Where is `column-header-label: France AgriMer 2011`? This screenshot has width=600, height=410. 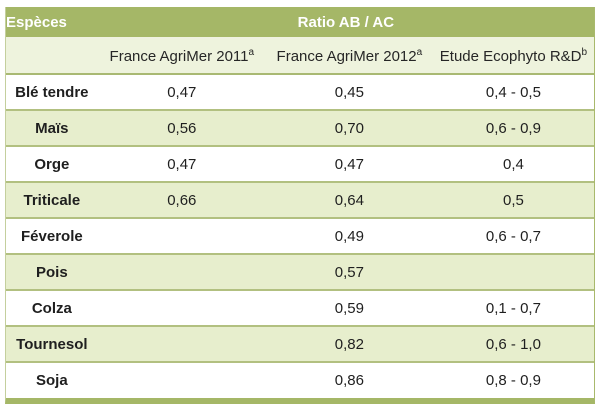
column-header-label: France AgriMer 2011 is located at coordinates (179, 56).